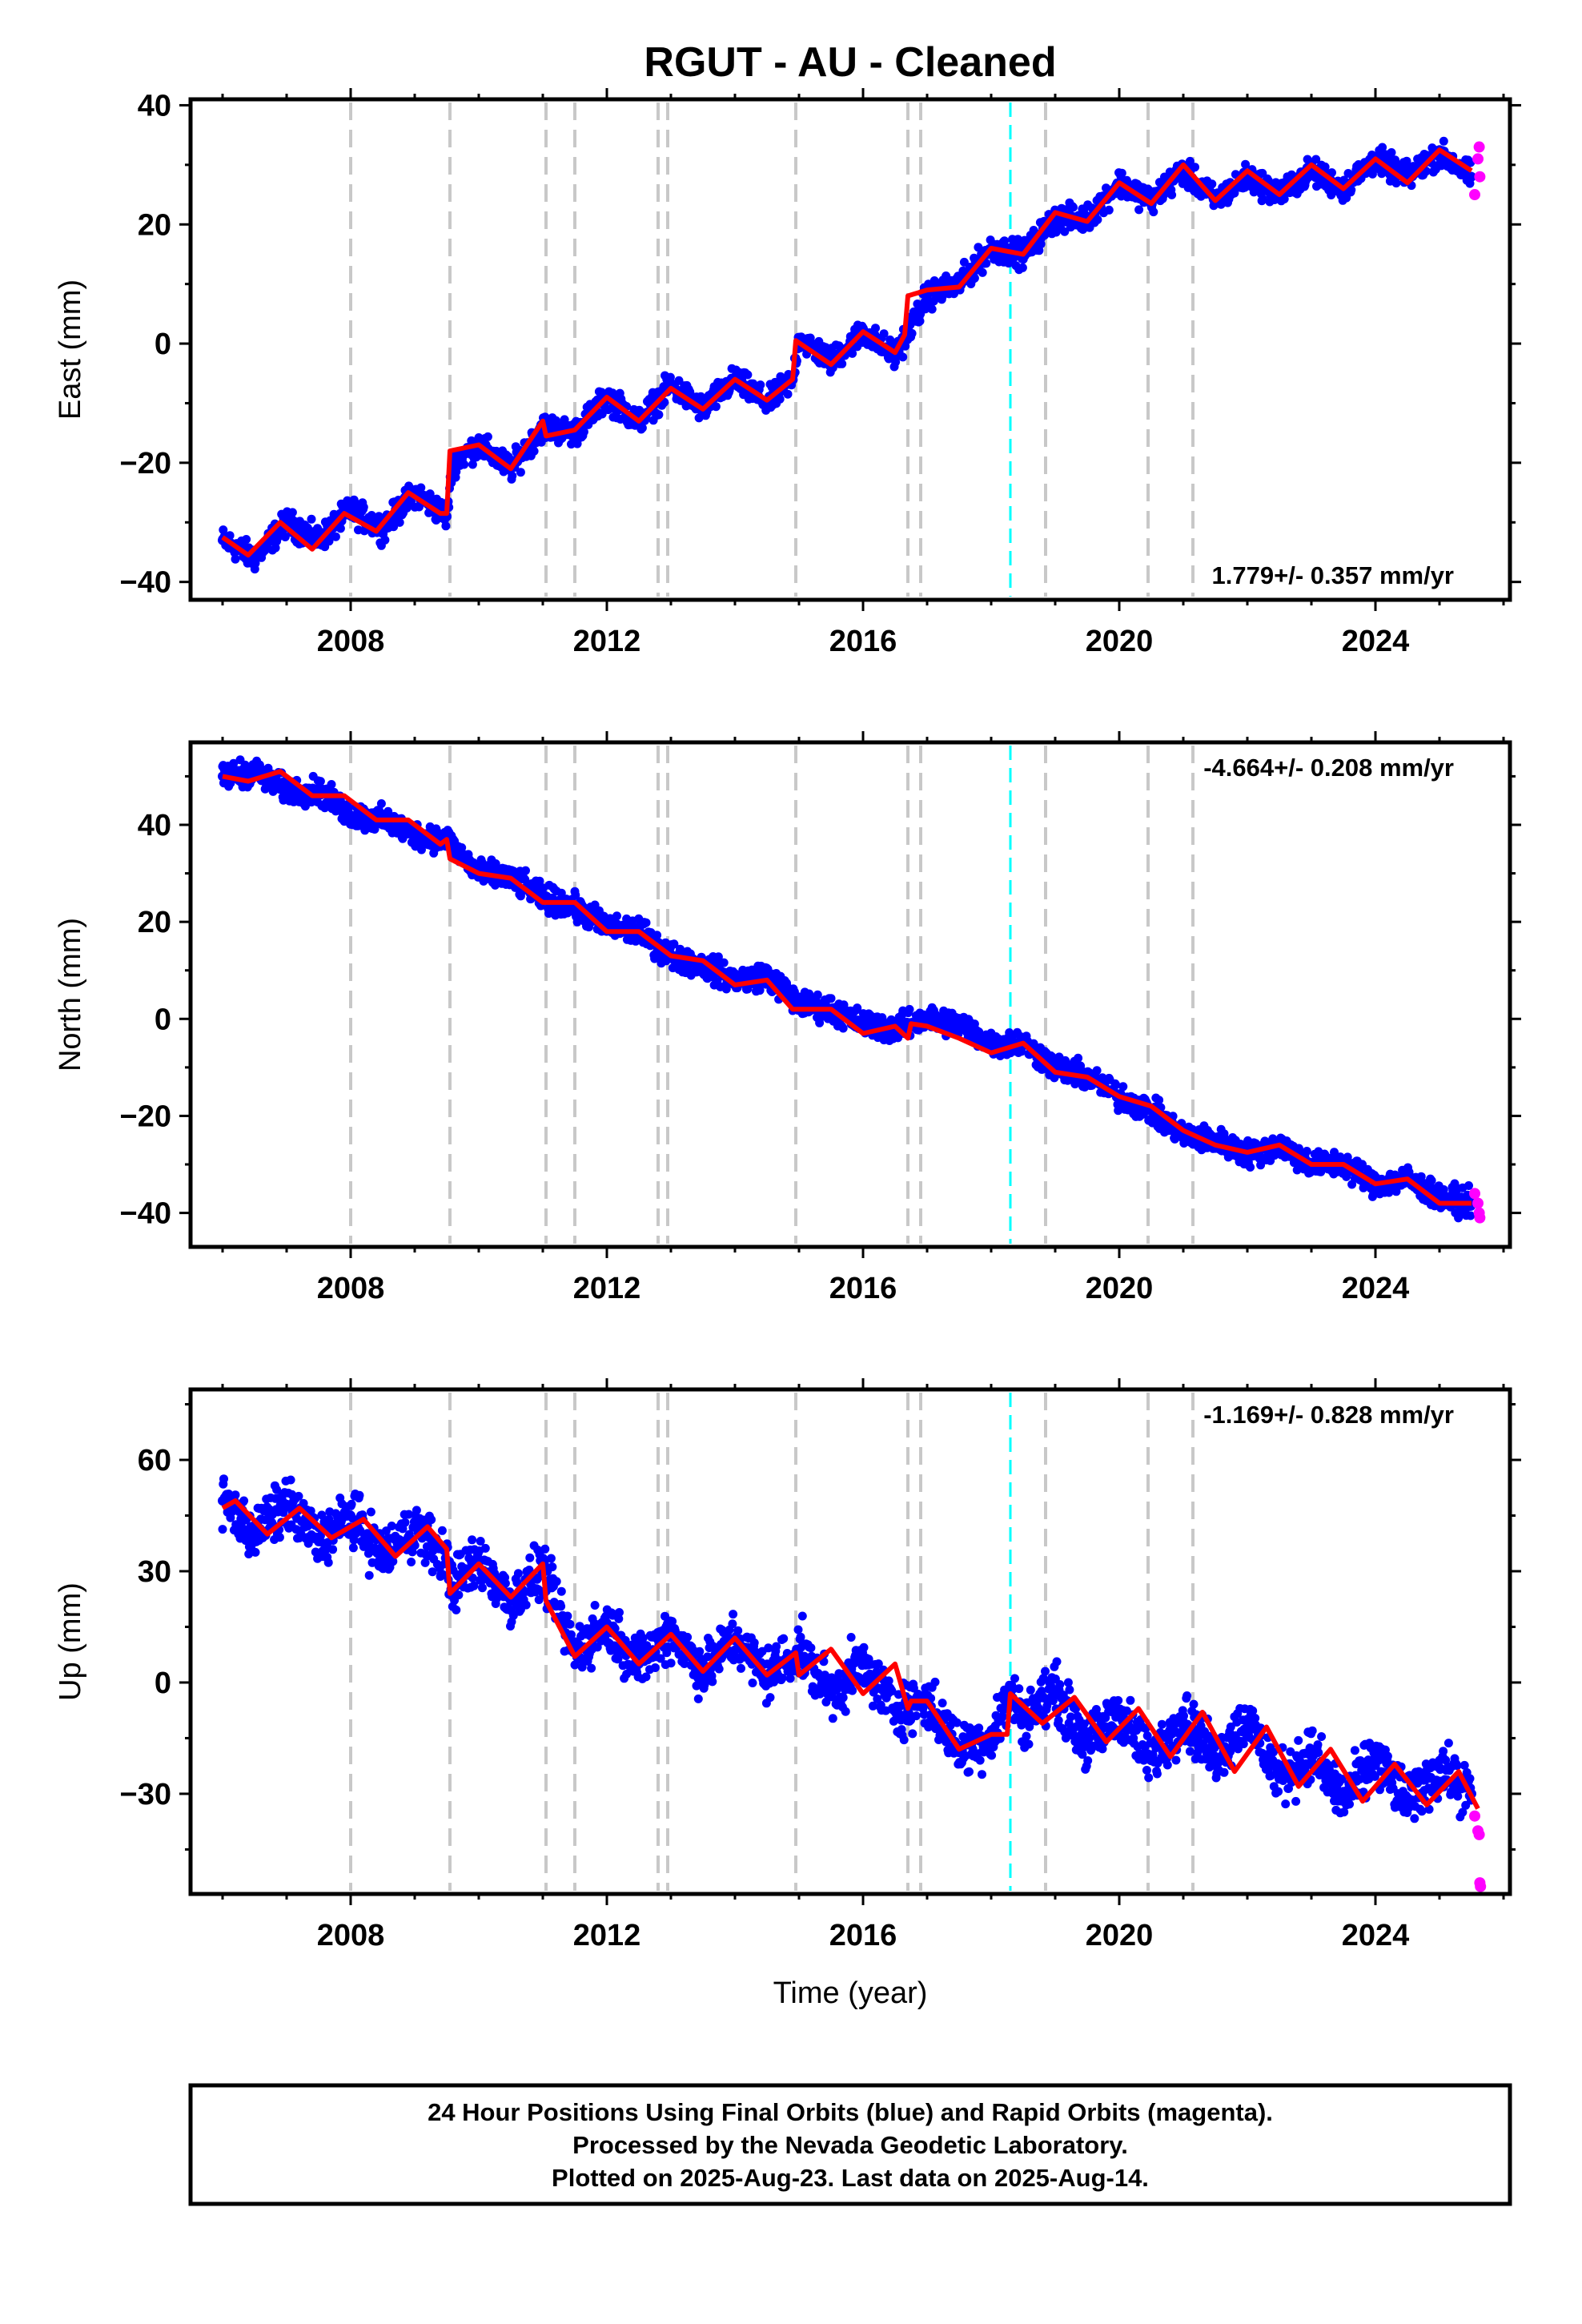 This screenshot has height=2324, width=1582. Describe the element at coordinates (145, 464) in the screenshot. I see `east-y-tick-label: −20` at that location.